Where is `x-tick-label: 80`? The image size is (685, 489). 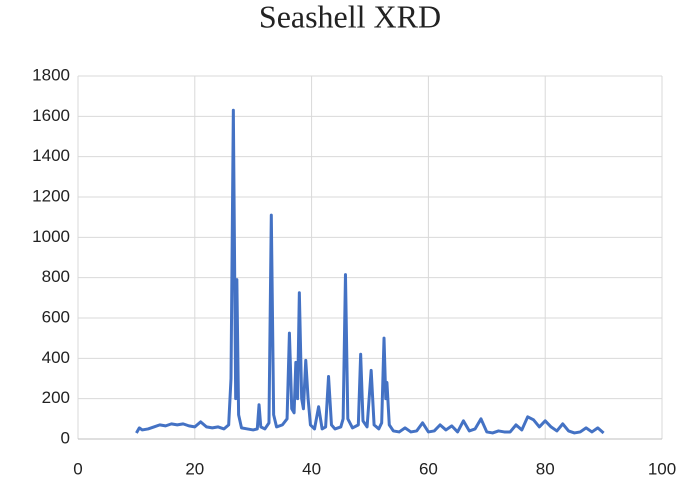 x-tick-label: 80 is located at coordinates (545, 468).